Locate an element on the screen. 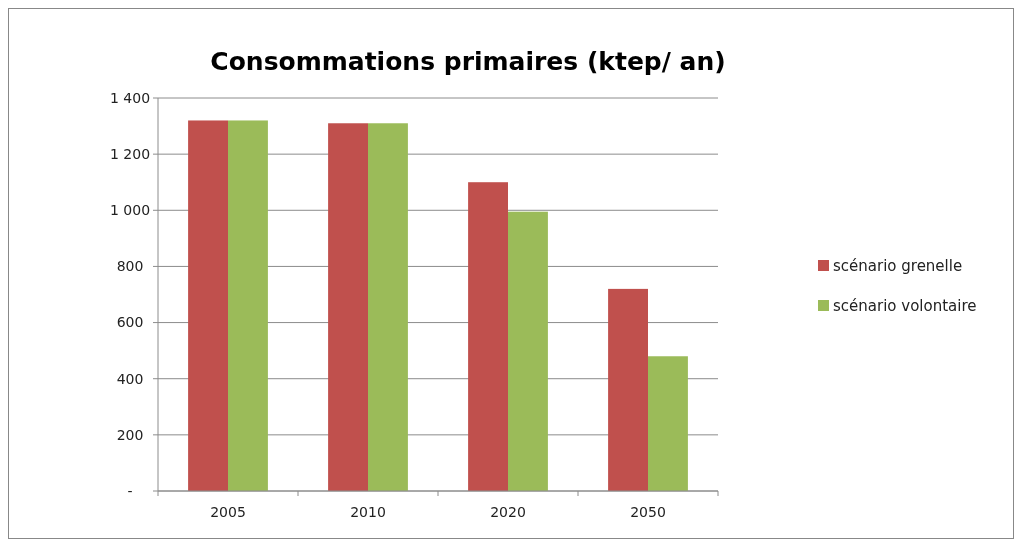  y-tick-label: 1 000 is located at coordinates (130, 210).